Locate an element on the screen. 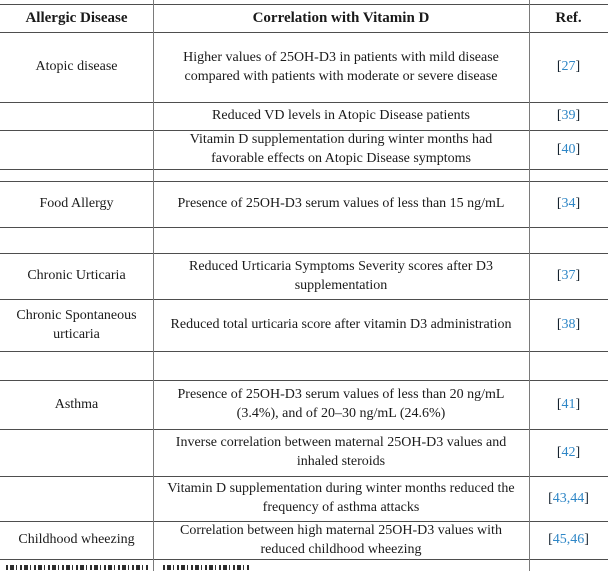 The image size is (608, 571). ref-cell: [39] is located at coordinates (568, 116).